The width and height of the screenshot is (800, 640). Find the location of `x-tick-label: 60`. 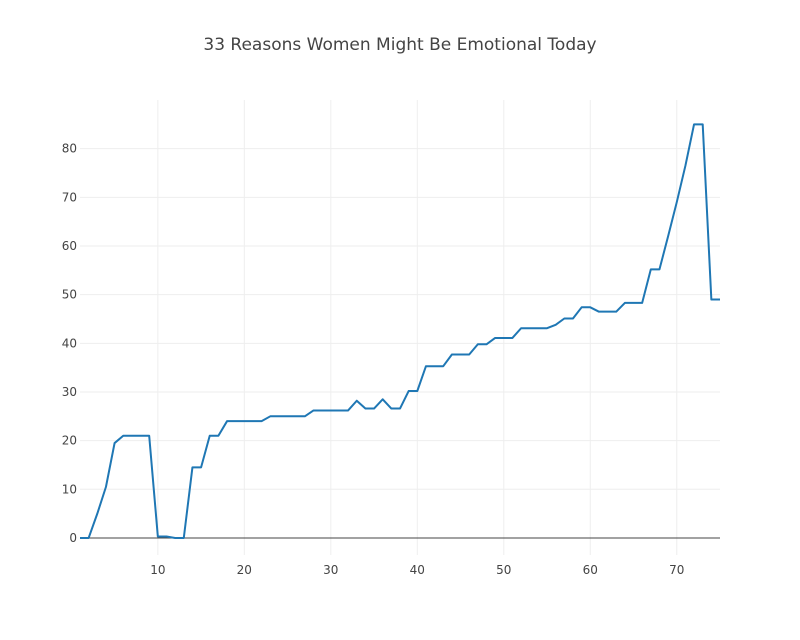

x-tick-label: 60 is located at coordinates (590, 570).